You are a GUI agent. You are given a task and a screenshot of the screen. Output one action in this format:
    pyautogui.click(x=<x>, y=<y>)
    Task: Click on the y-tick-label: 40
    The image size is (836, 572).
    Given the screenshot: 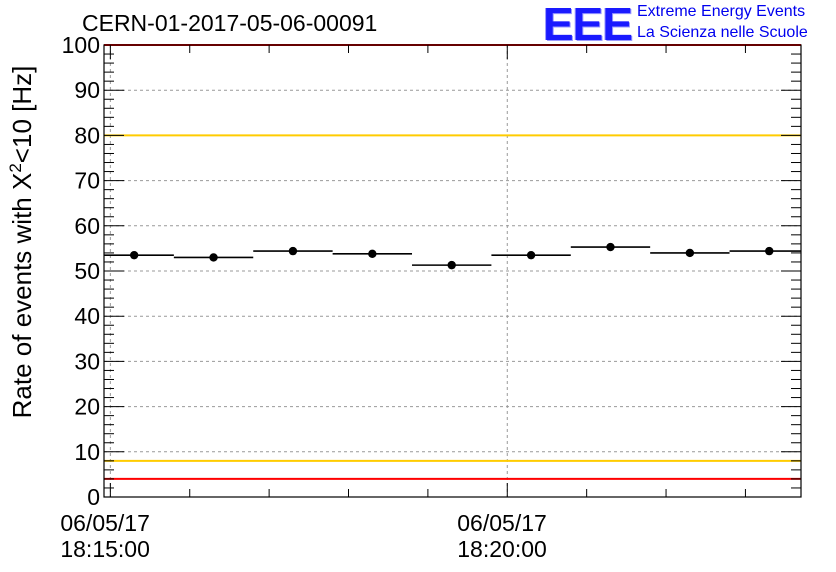 What is the action you would take?
    pyautogui.click(x=87, y=316)
    